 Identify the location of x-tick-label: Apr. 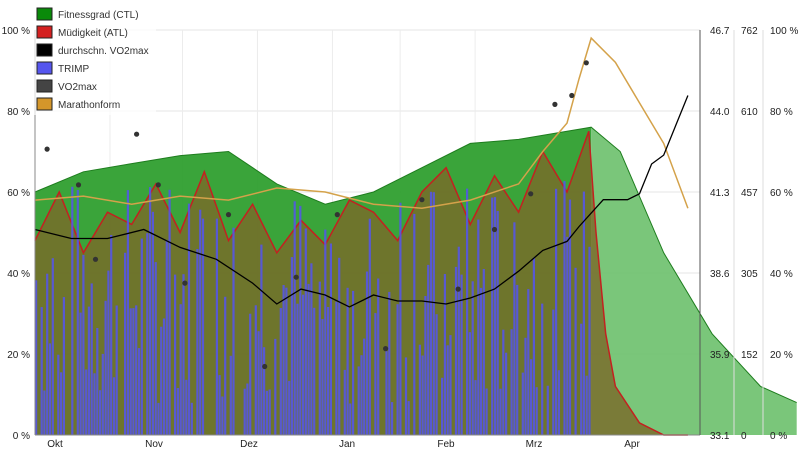
(632, 444).